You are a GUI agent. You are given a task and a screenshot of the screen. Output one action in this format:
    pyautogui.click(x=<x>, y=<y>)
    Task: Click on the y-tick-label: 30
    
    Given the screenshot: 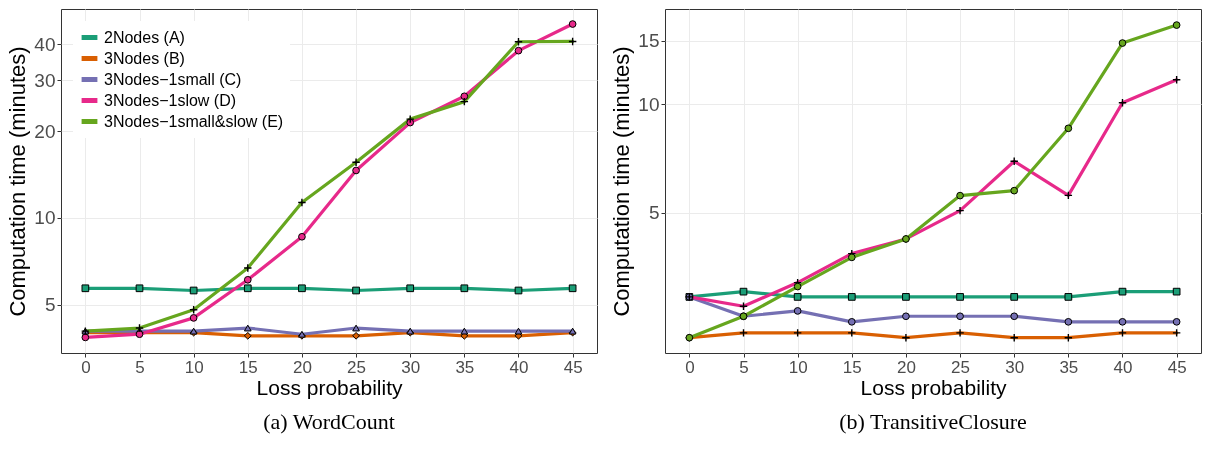 What is the action you would take?
    pyautogui.click(x=45, y=80)
    